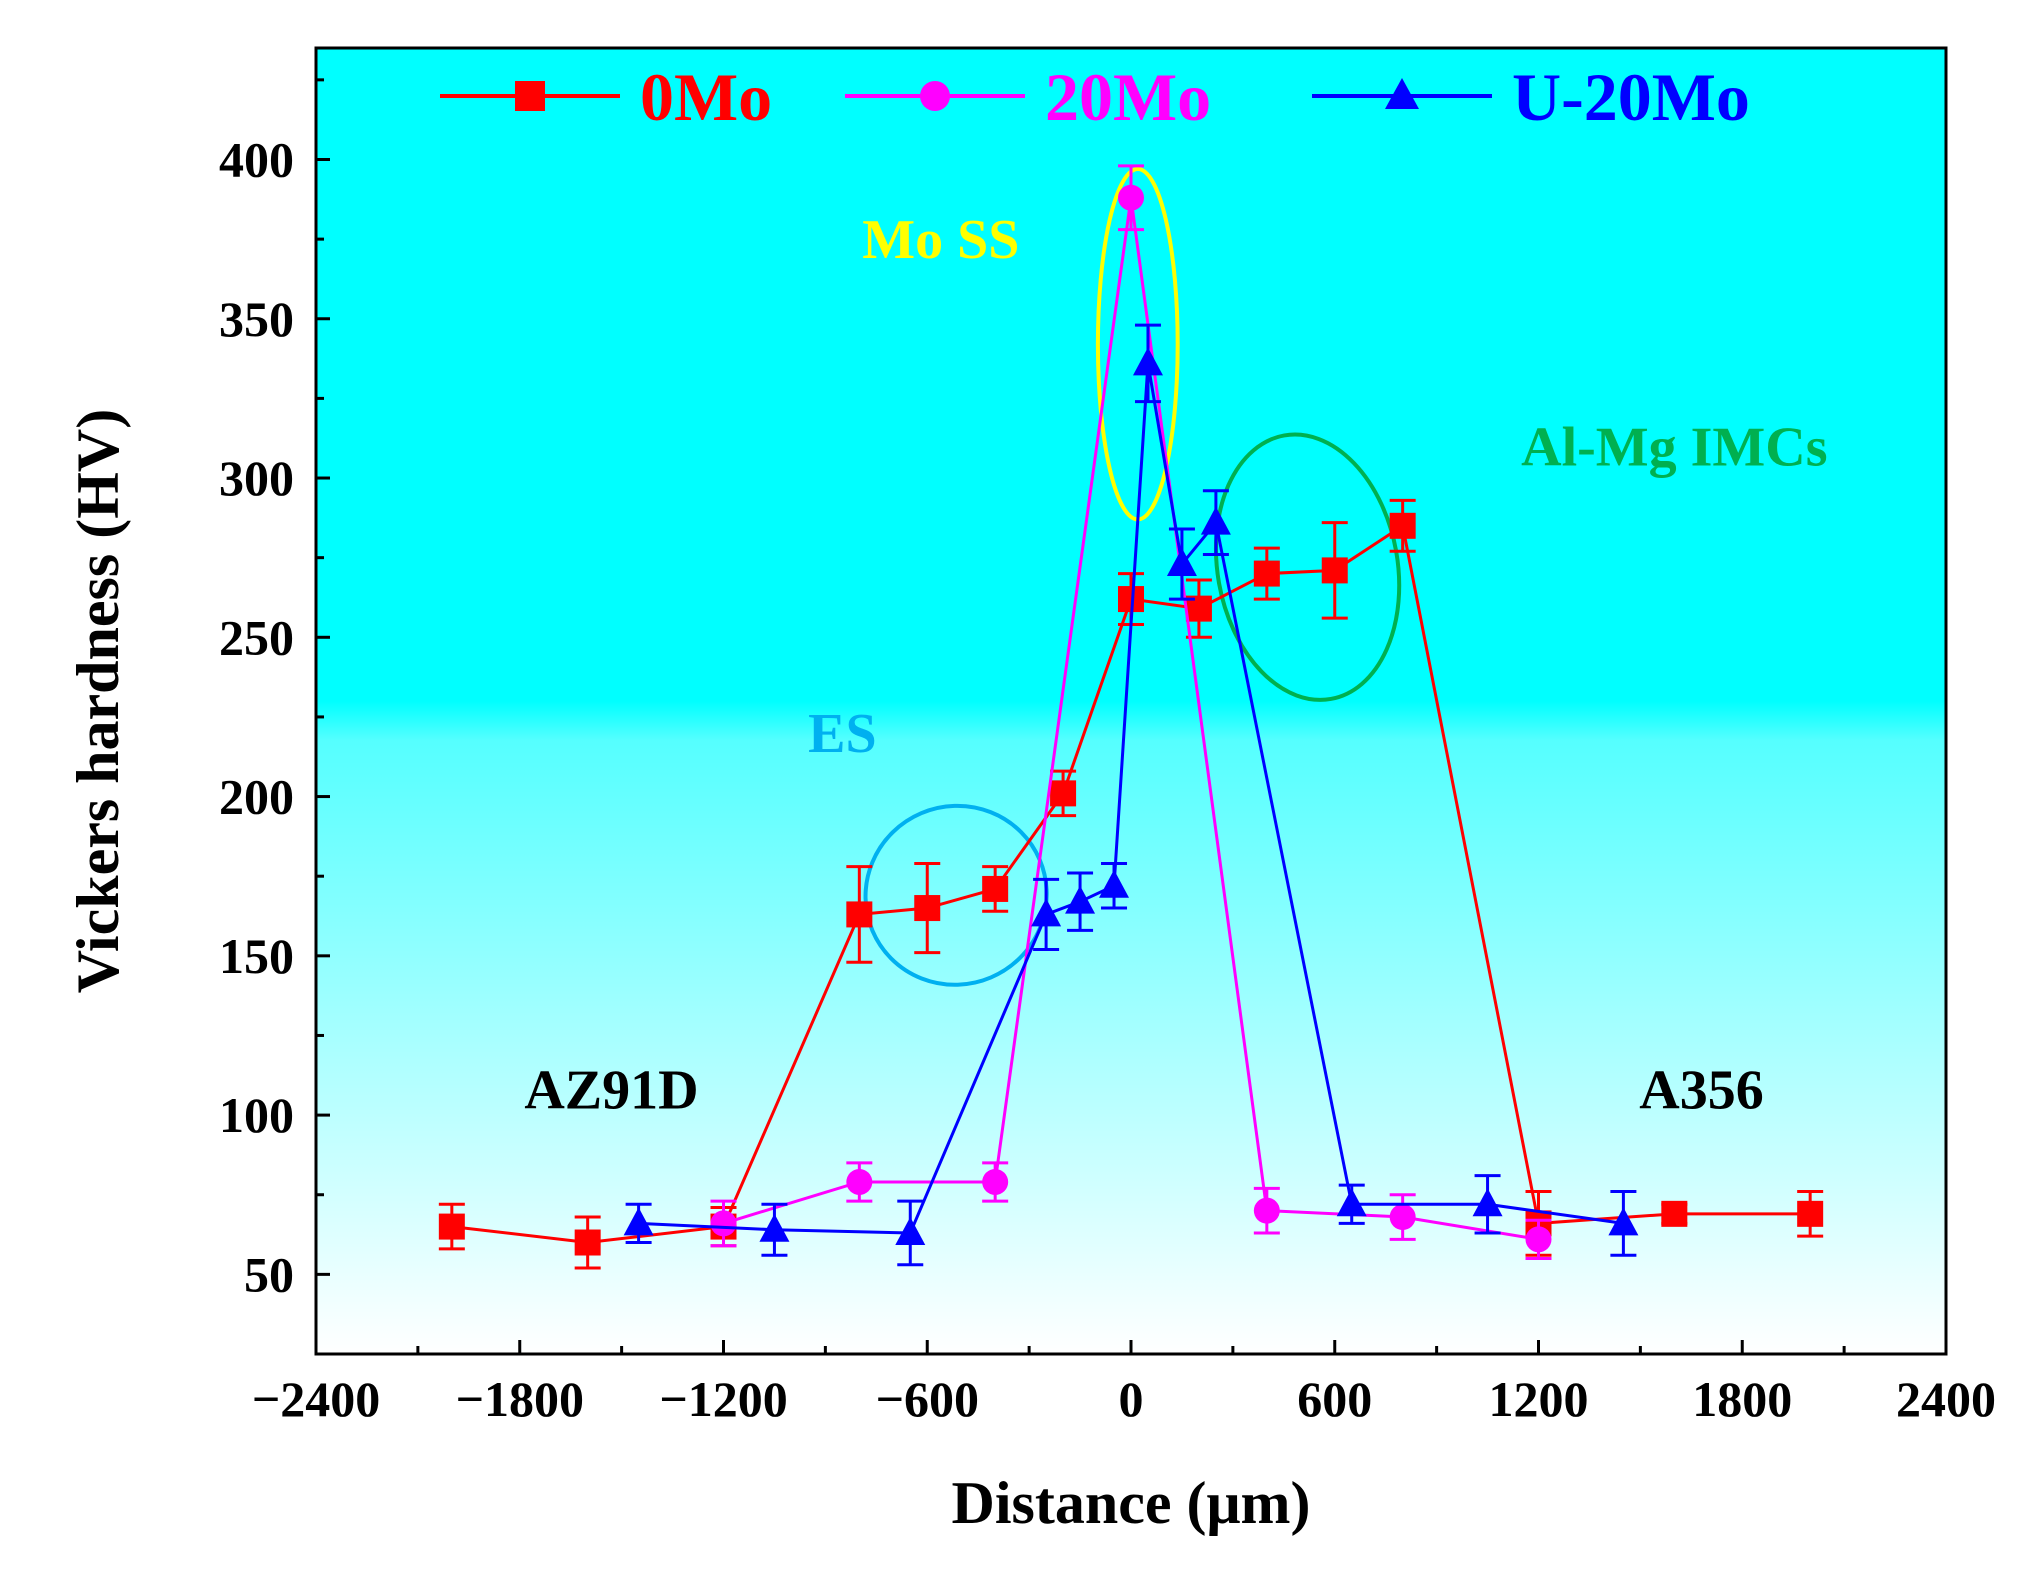 This screenshot has height=1571, width=2041. Describe the element at coordinates (256, 319) in the screenshot. I see `y-tick-label: 350` at that location.